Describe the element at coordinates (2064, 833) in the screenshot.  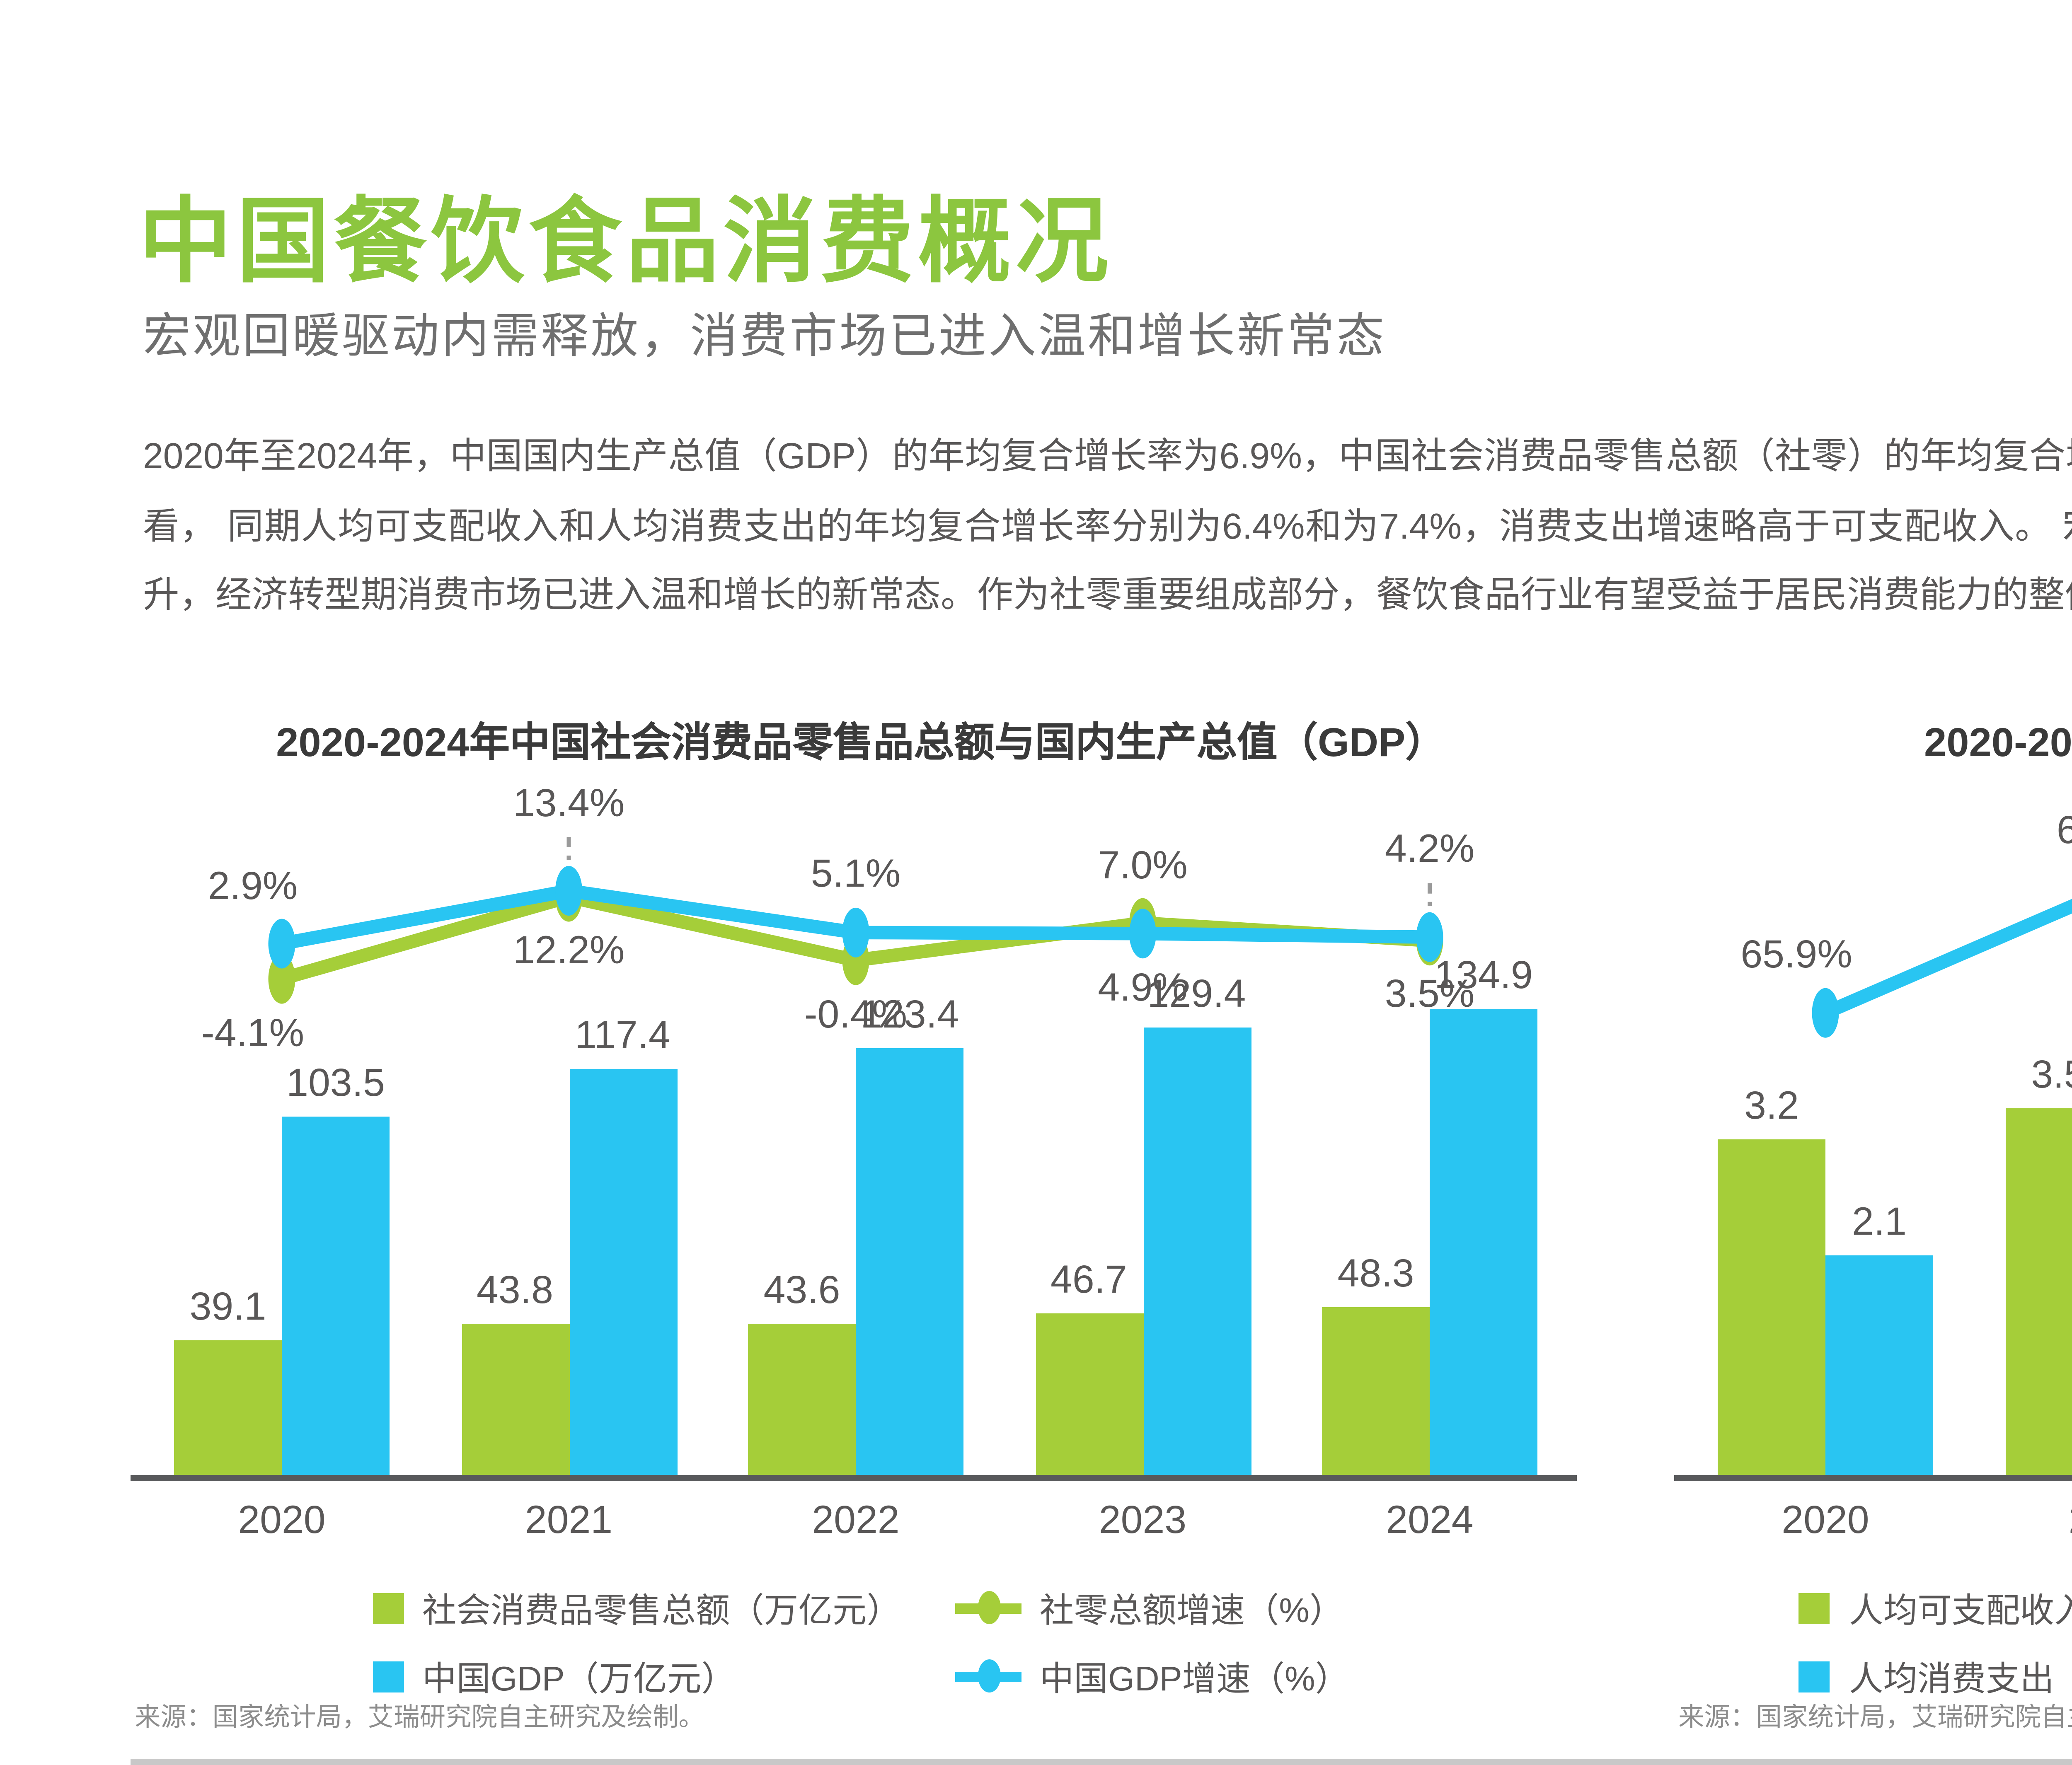
I see `line-value-label: 68.6%` at that location.